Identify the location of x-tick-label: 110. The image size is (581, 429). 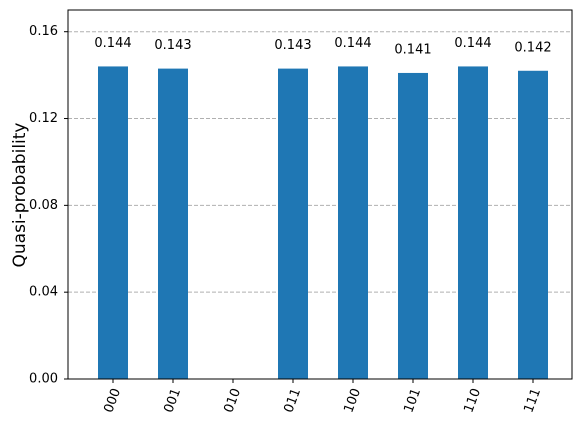
(472, 400).